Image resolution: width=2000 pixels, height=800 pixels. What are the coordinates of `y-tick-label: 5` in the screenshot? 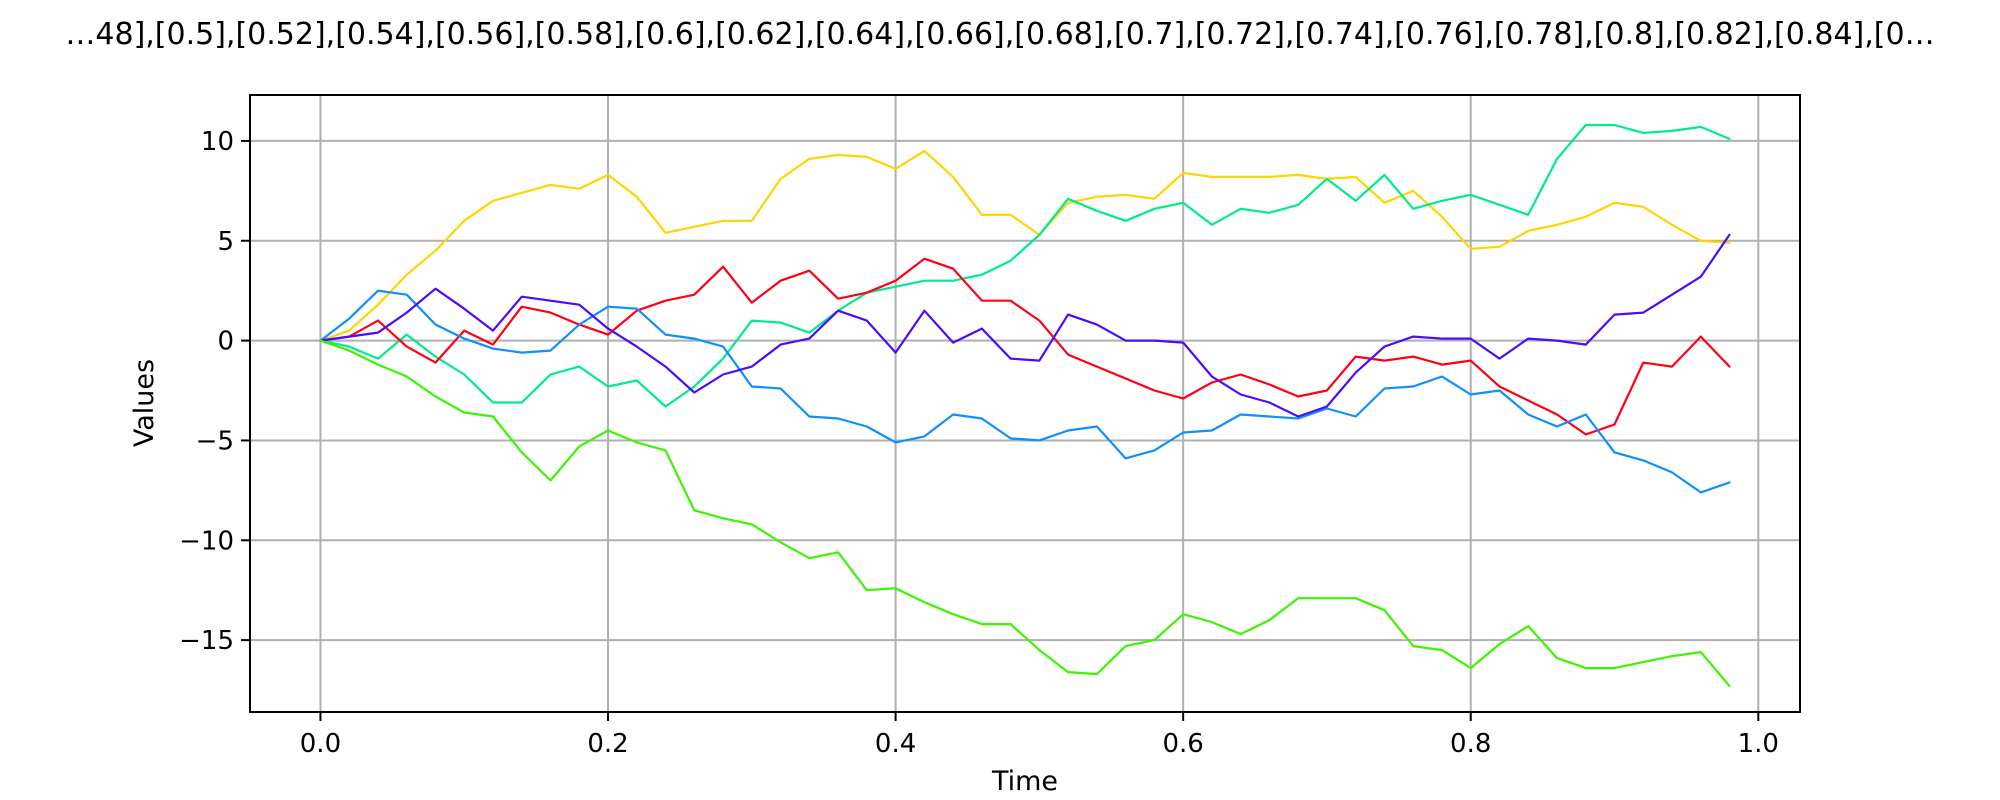 It's located at (225, 242).